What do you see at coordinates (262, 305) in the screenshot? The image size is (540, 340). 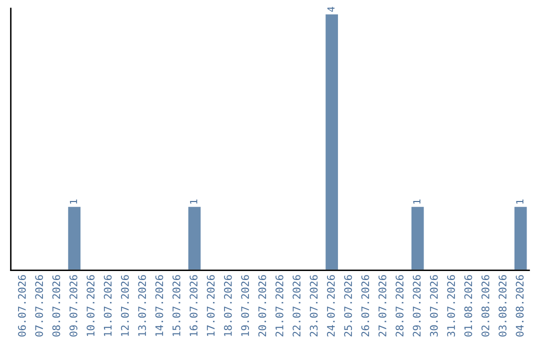 I see `x-tick-label: 20.07.2026` at bounding box center [262, 305].